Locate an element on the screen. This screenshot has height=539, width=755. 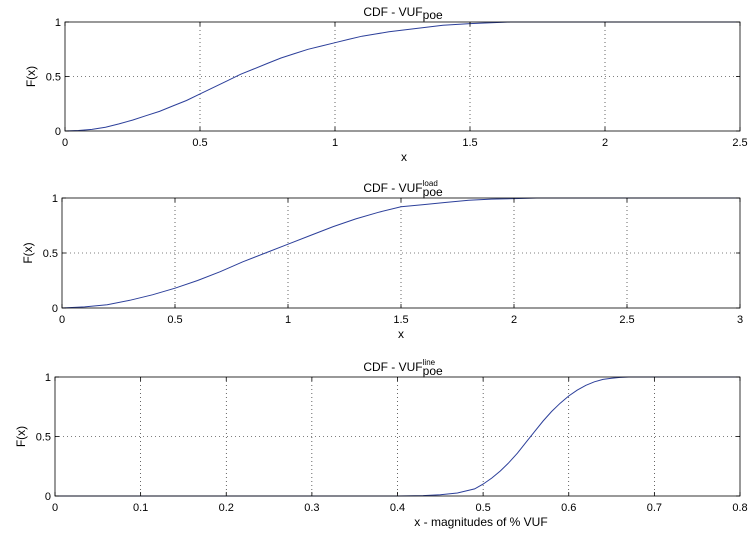
chart-title: CDF - VUFpoe is located at coordinates (403, 13).